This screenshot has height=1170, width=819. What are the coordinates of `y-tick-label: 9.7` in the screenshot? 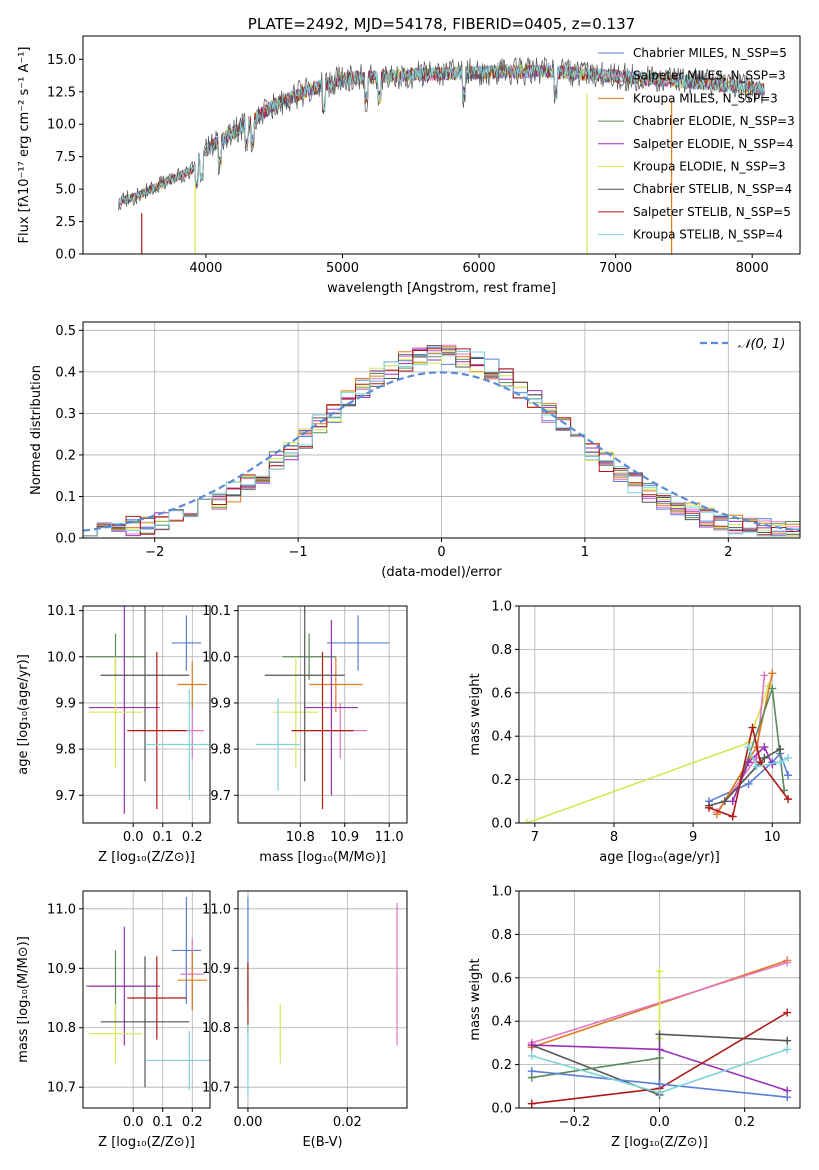 It's located at (65, 796).